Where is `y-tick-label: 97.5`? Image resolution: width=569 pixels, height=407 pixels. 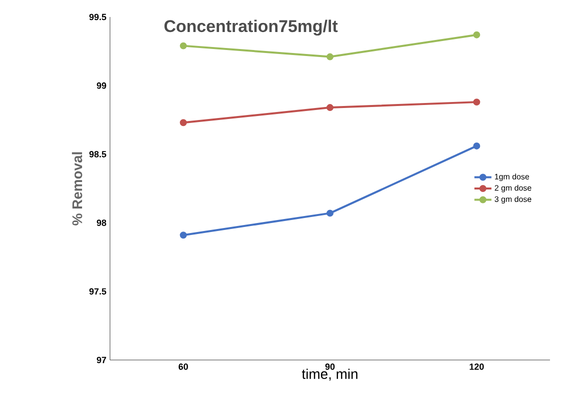 y-tick-label: 97.5 is located at coordinates (97, 291).